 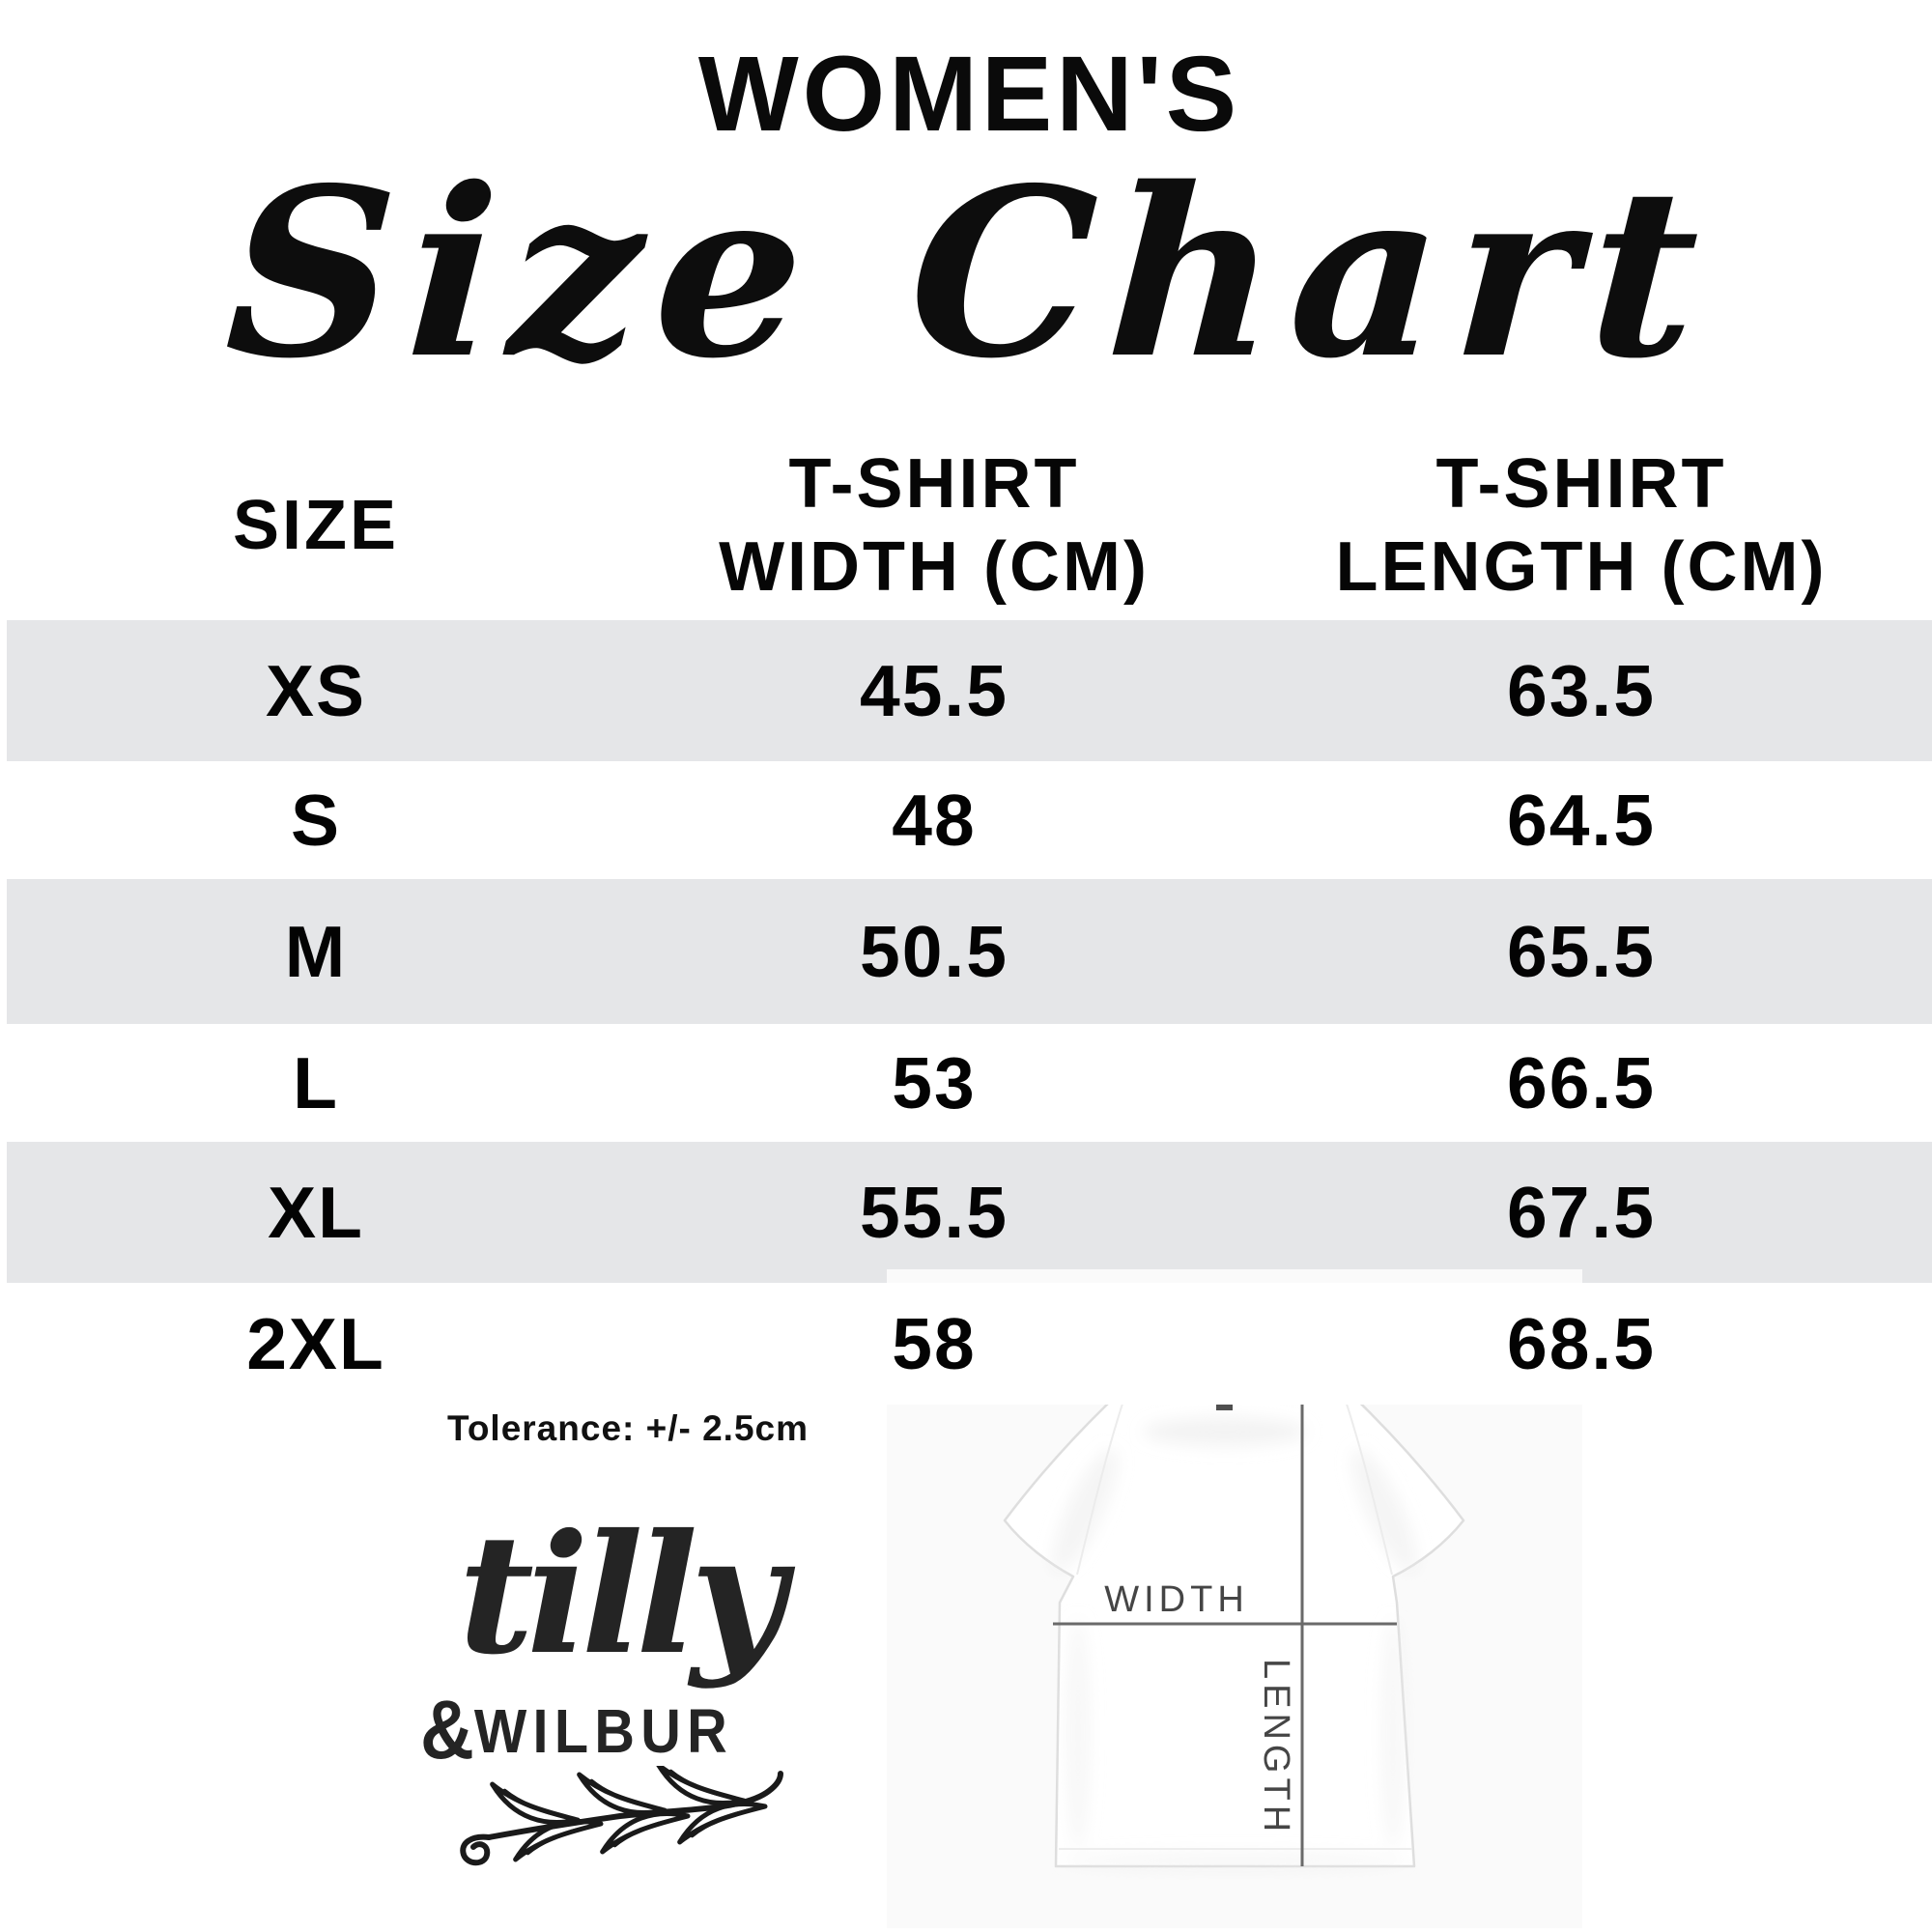 What do you see at coordinates (1581, 1343) in the screenshot?
I see `row-length-value: 68.5` at bounding box center [1581, 1343].